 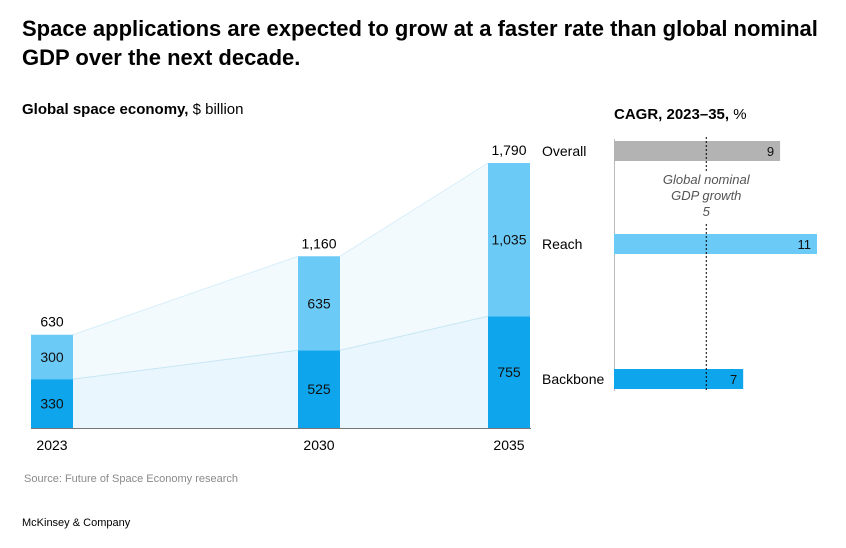 I want to click on bar-reach-2030, so click(x=319, y=303).